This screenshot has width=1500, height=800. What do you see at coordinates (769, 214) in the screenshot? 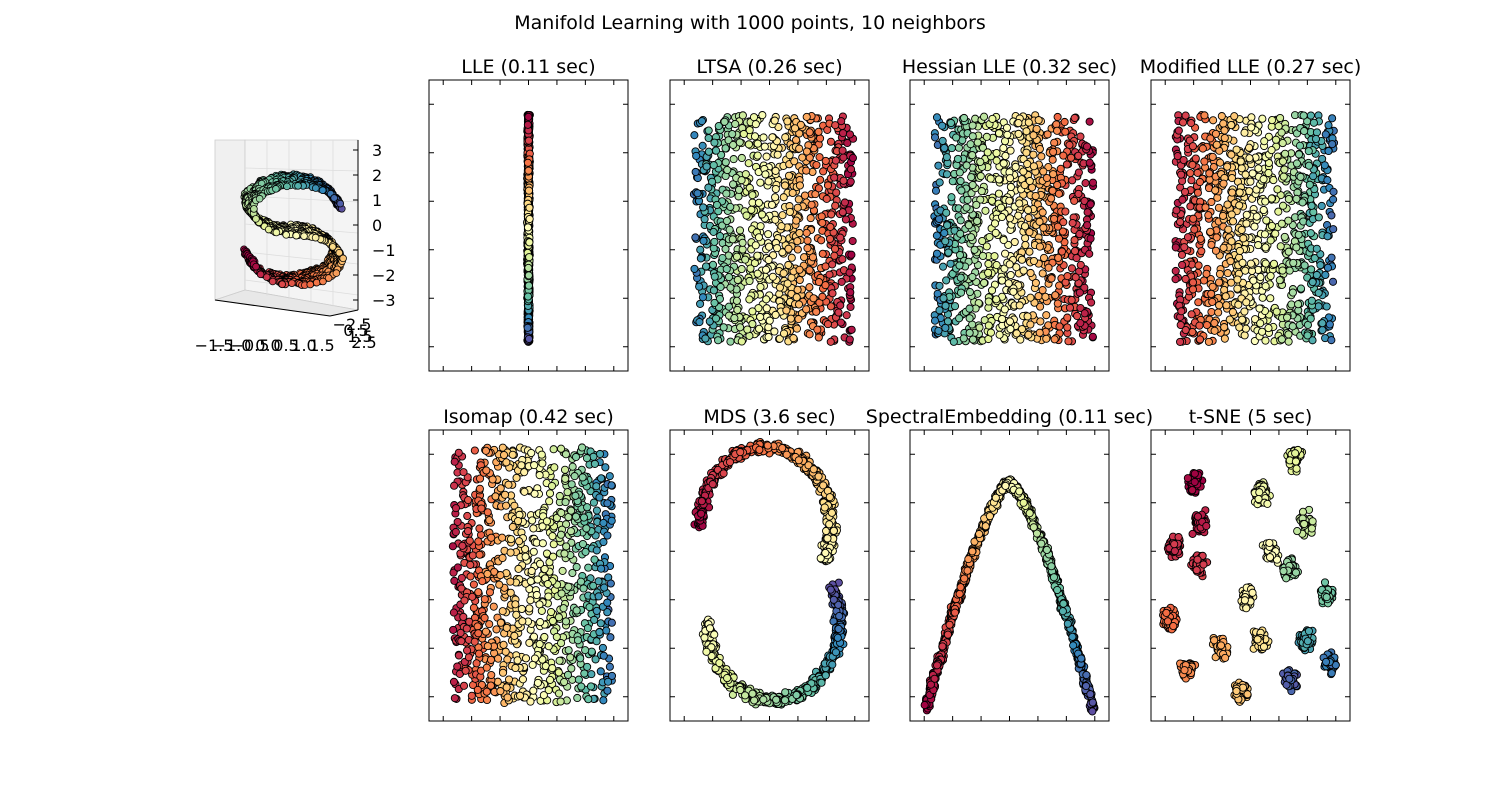
I see `subplot-2: LTSA (0.26 sec)` at bounding box center [769, 214].